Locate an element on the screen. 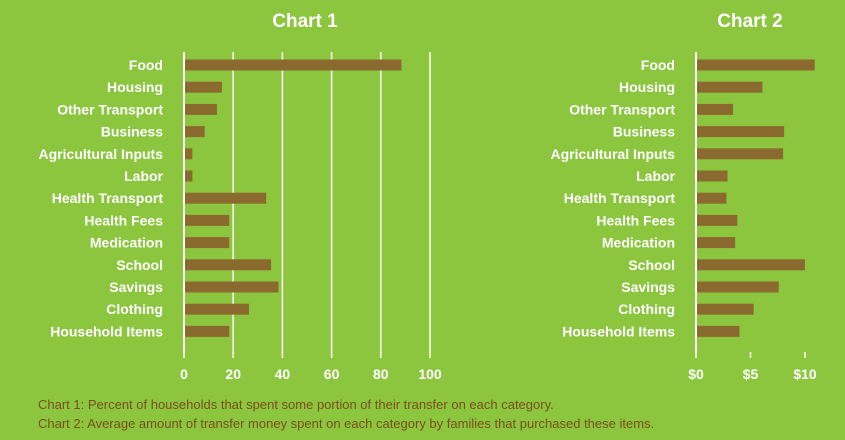  chart-2-category-label: Savings is located at coordinates (648, 287).